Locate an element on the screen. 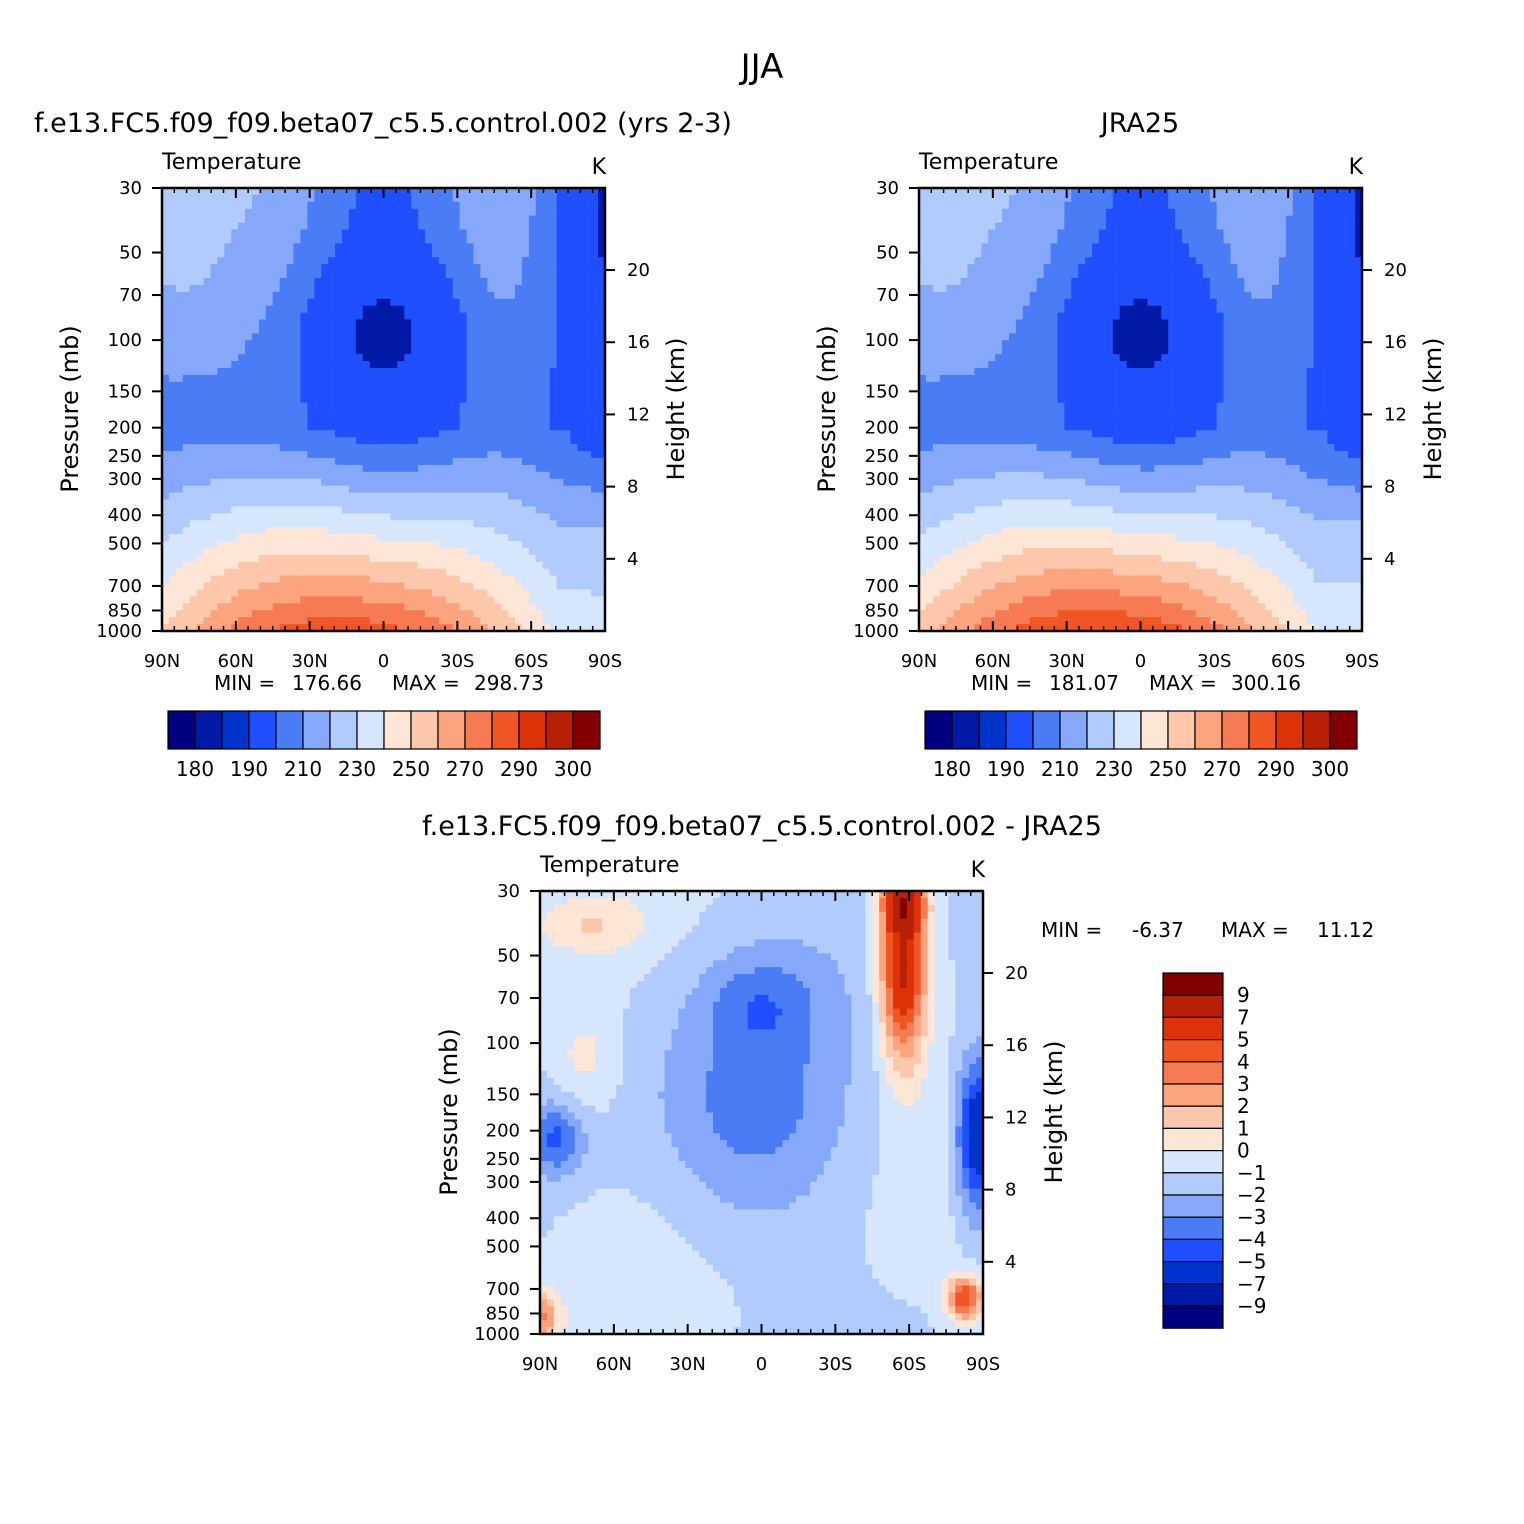 The image size is (1524, 1524). page-title: JJA is located at coordinates (761, 67).